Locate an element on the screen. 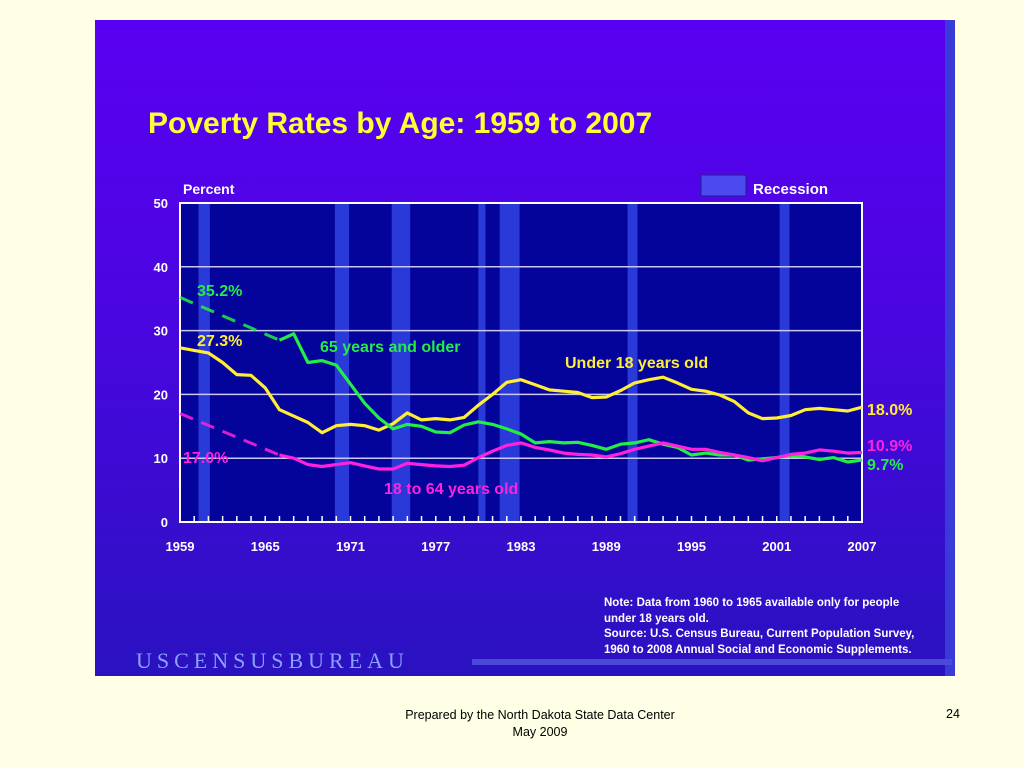 The height and width of the screenshot is (768, 1024). series-line-under-18-years-old is located at coordinates (521, 390).